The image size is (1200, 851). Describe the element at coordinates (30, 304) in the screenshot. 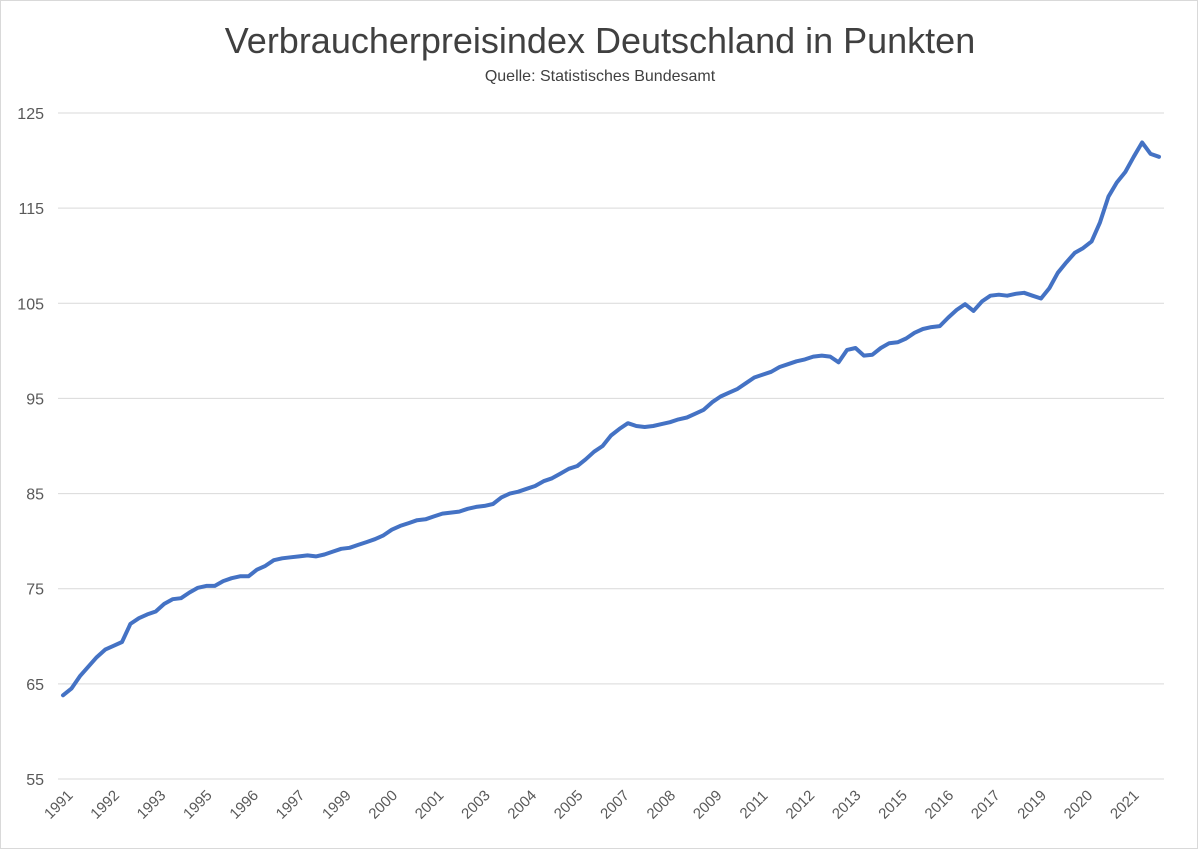

I see `y-tick-label: 105` at that location.